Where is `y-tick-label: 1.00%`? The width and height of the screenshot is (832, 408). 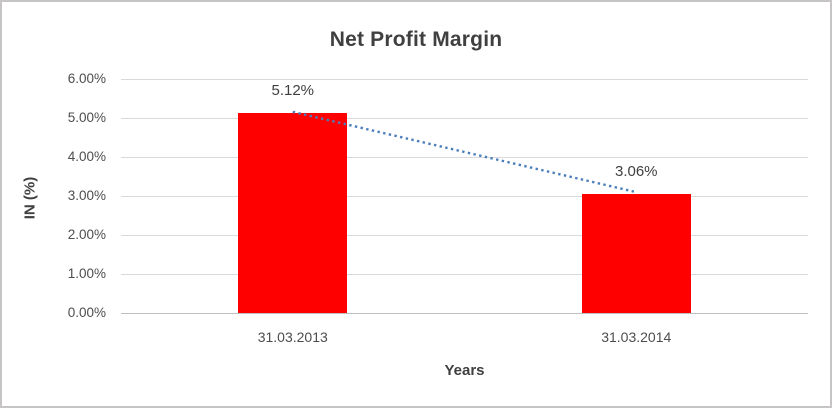 y-tick-label: 1.00% is located at coordinates (86, 273).